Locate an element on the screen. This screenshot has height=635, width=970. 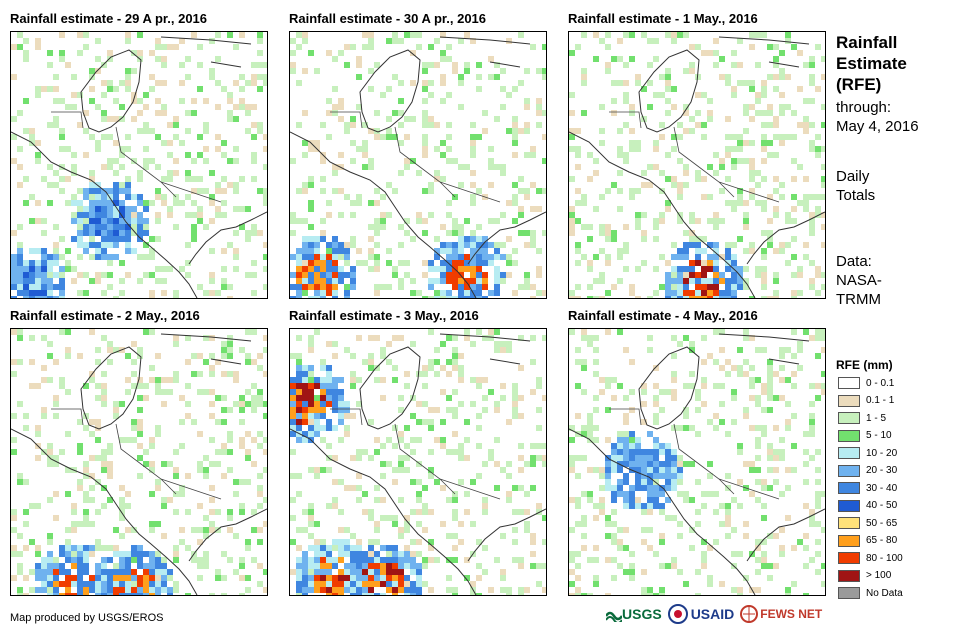
legend-item: > 100 is located at coordinates (864, 575).